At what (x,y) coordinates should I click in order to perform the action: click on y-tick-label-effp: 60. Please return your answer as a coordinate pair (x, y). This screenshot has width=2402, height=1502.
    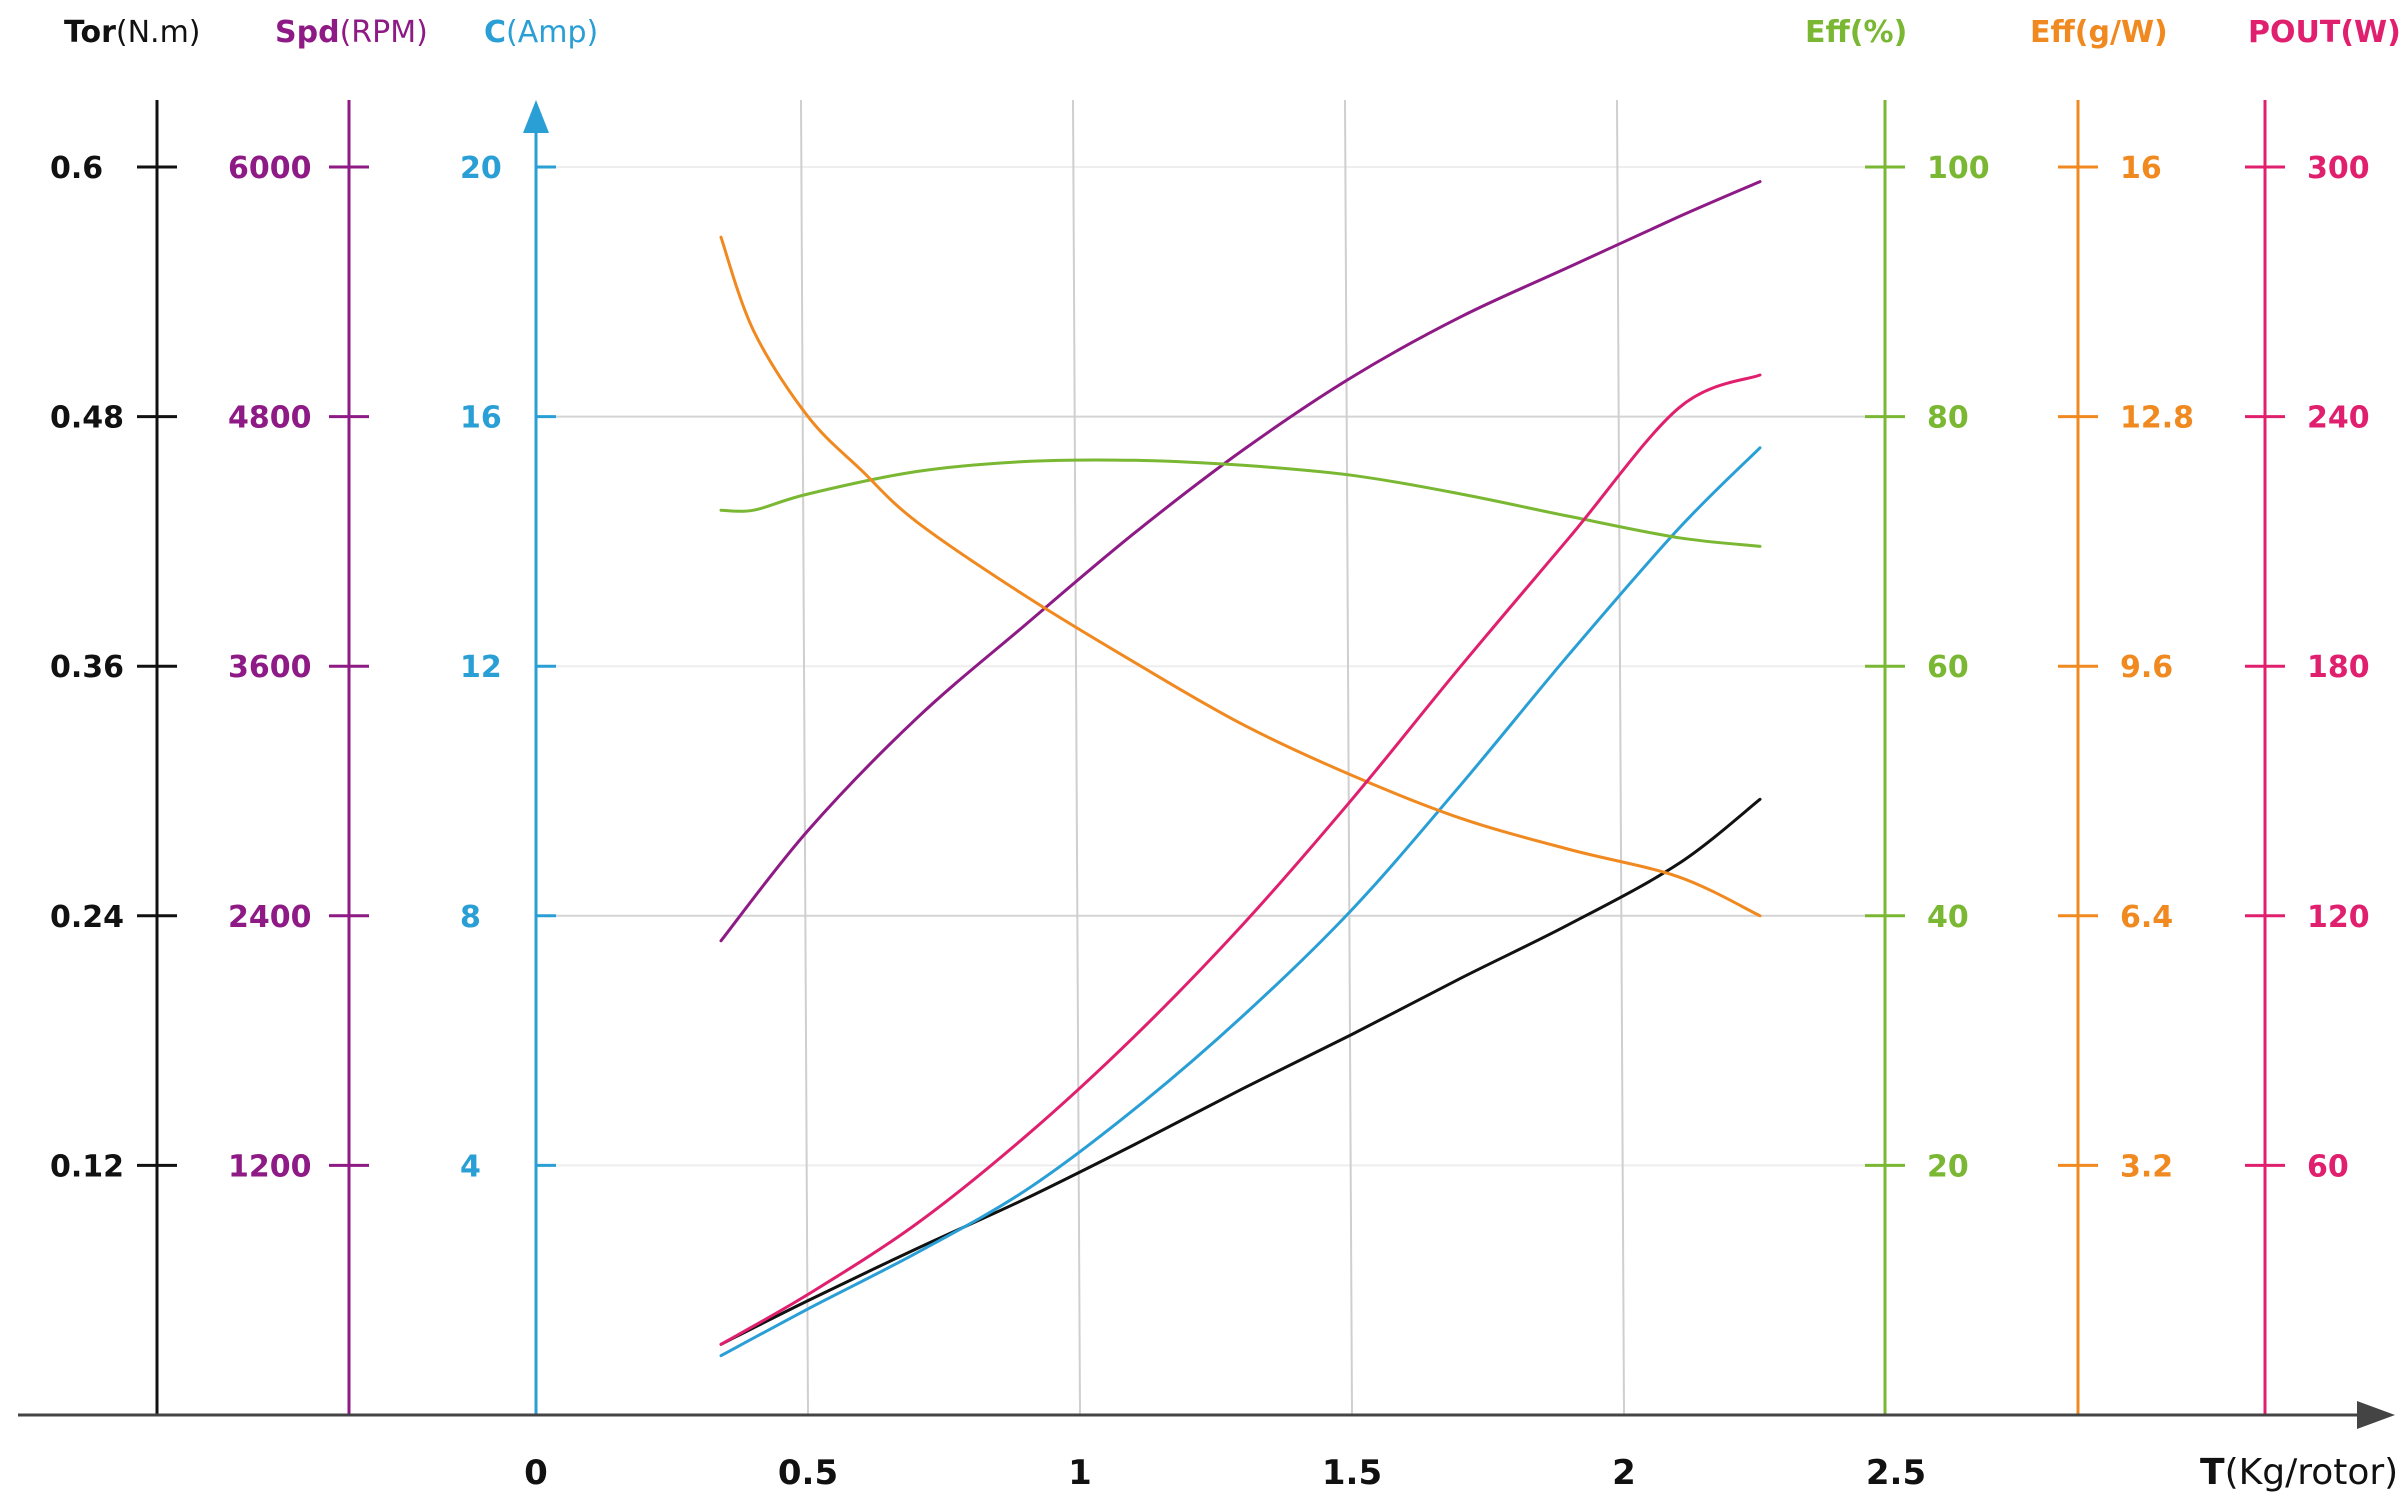
    Looking at the image, I should click on (1948, 667).